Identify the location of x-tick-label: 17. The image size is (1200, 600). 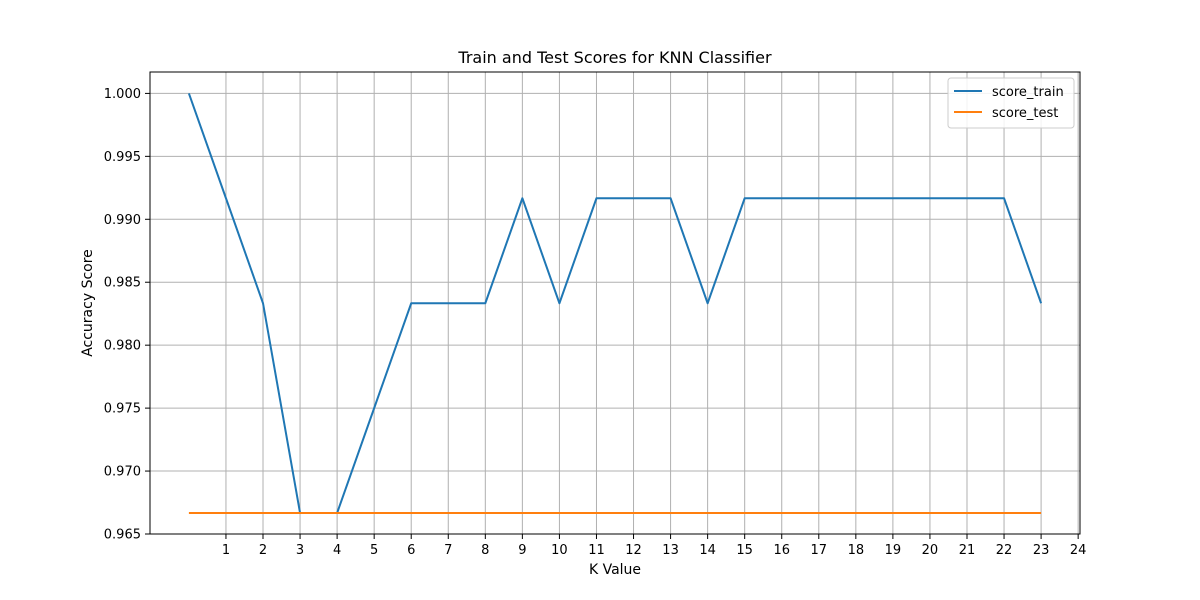
(819, 550).